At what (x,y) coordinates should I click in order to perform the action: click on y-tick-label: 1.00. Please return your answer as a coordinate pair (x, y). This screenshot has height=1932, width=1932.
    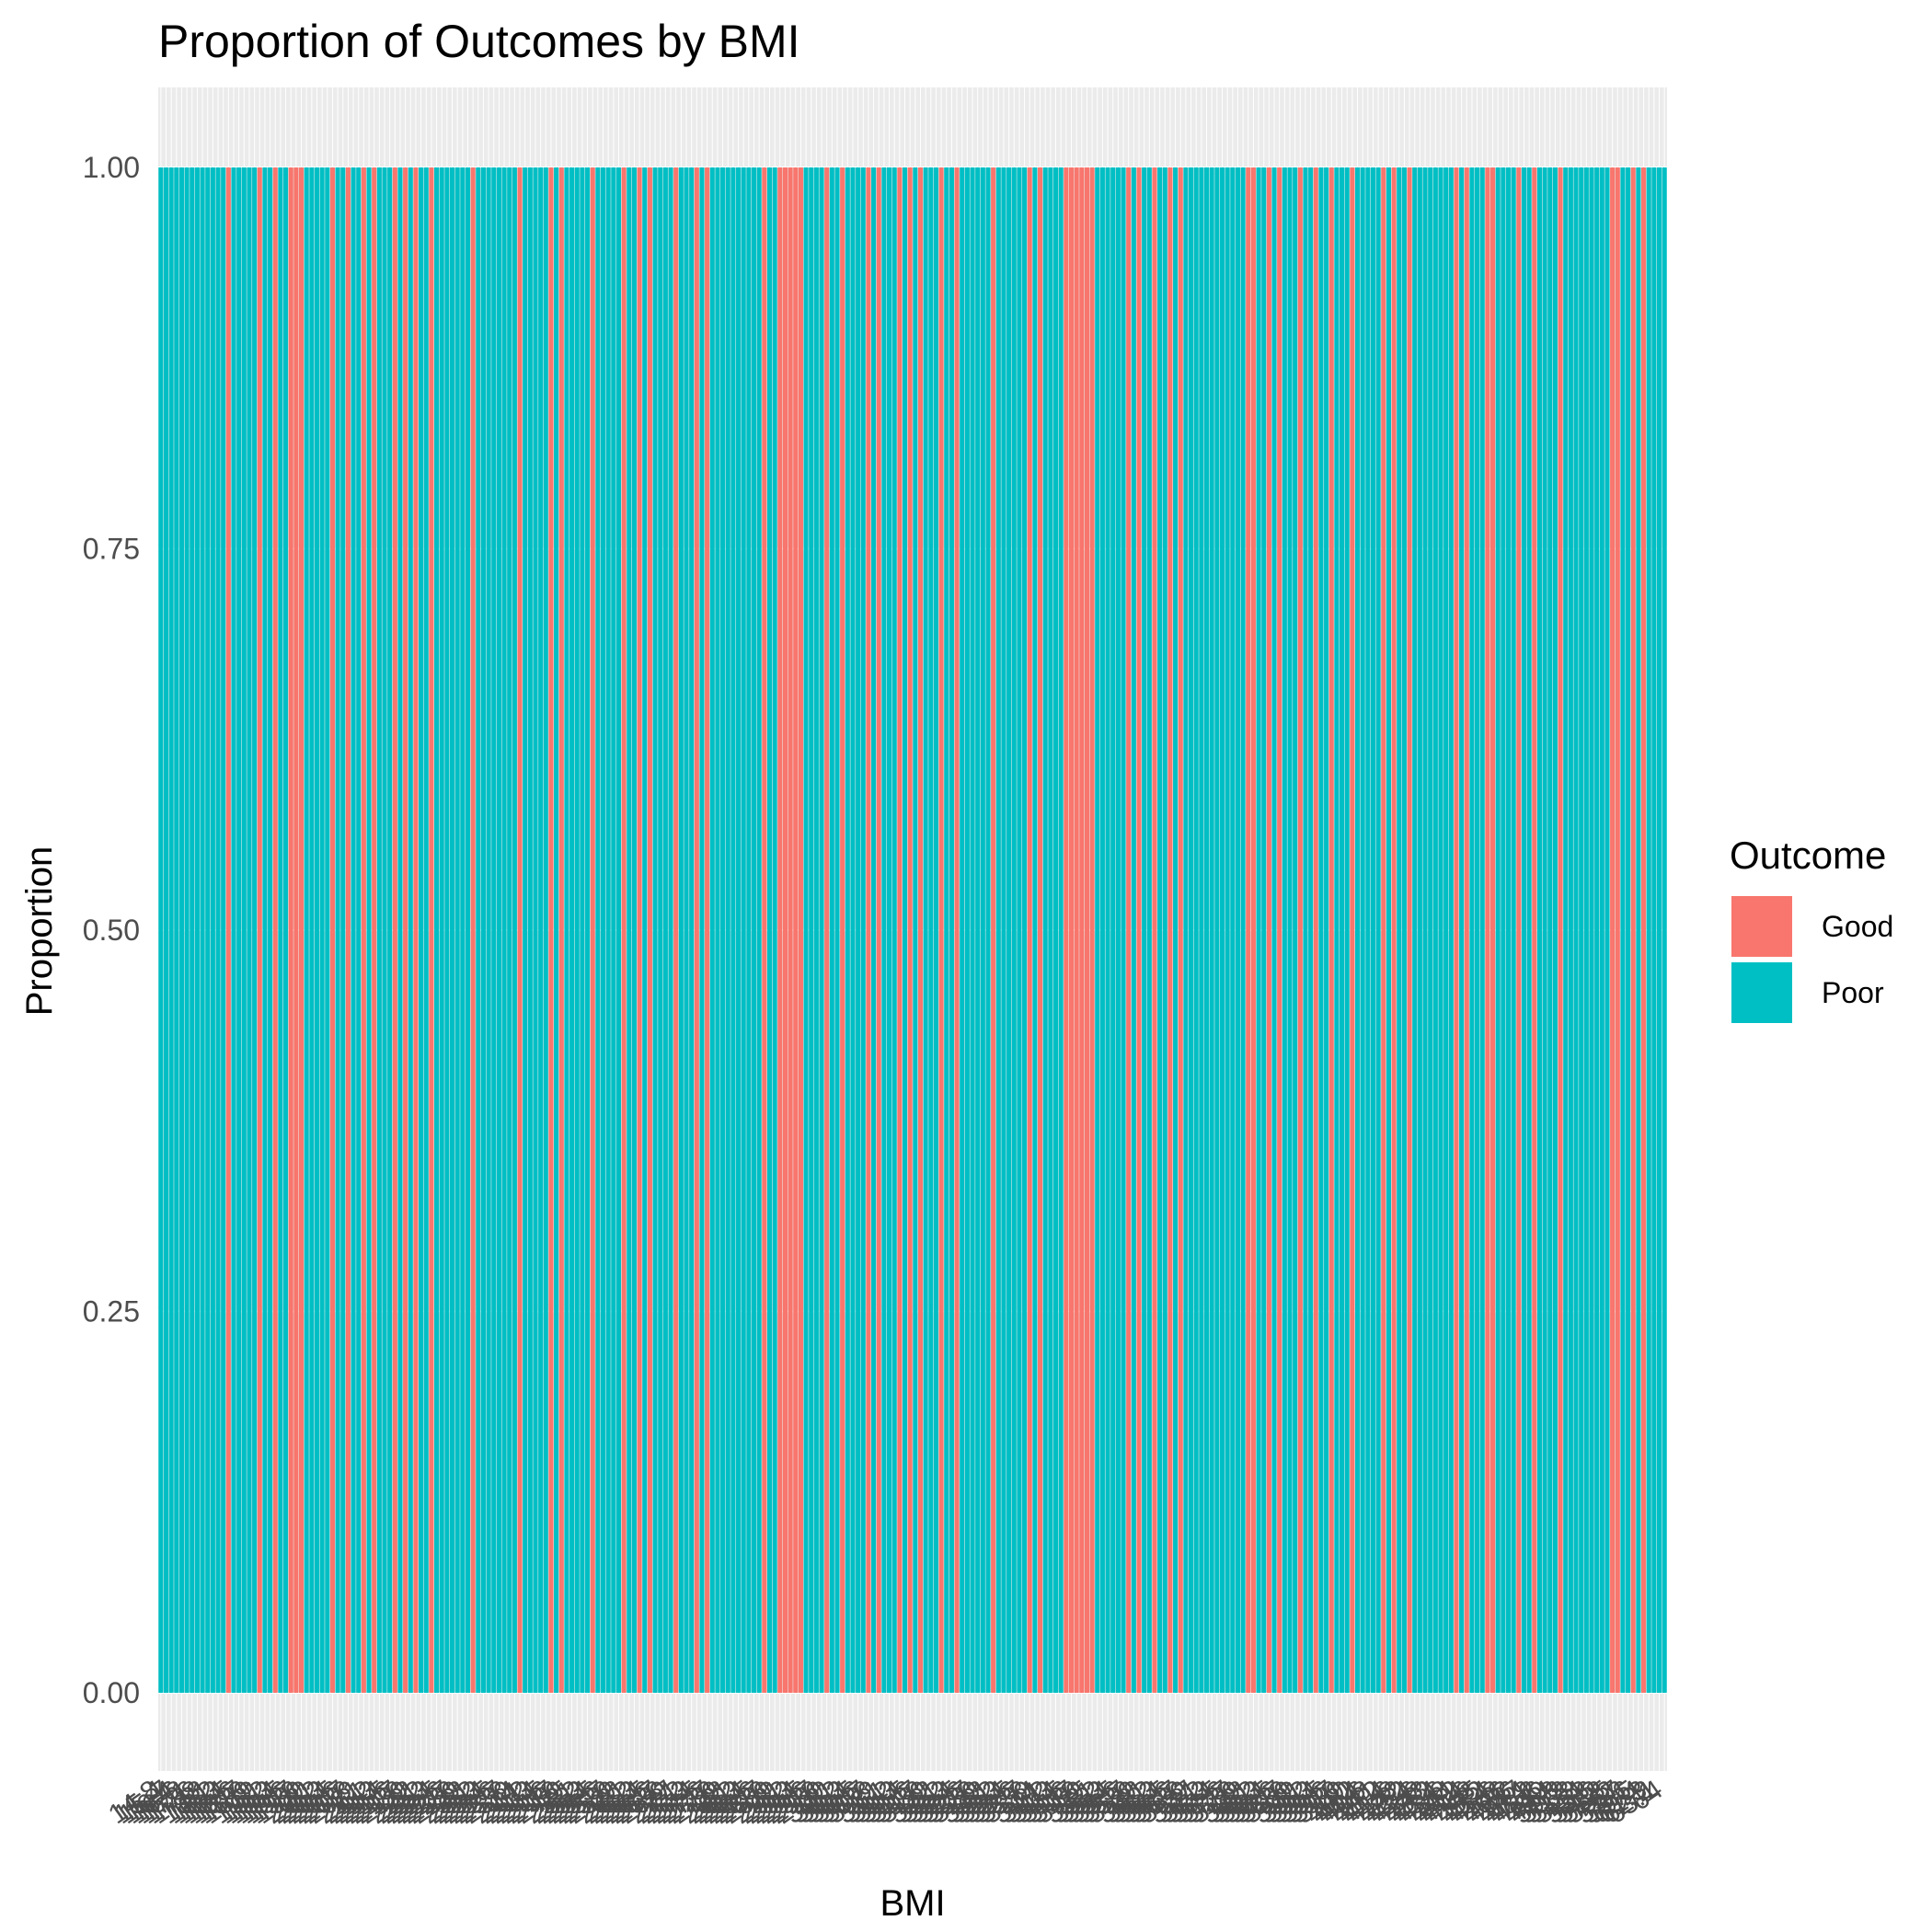
    Looking at the image, I should click on (111, 167).